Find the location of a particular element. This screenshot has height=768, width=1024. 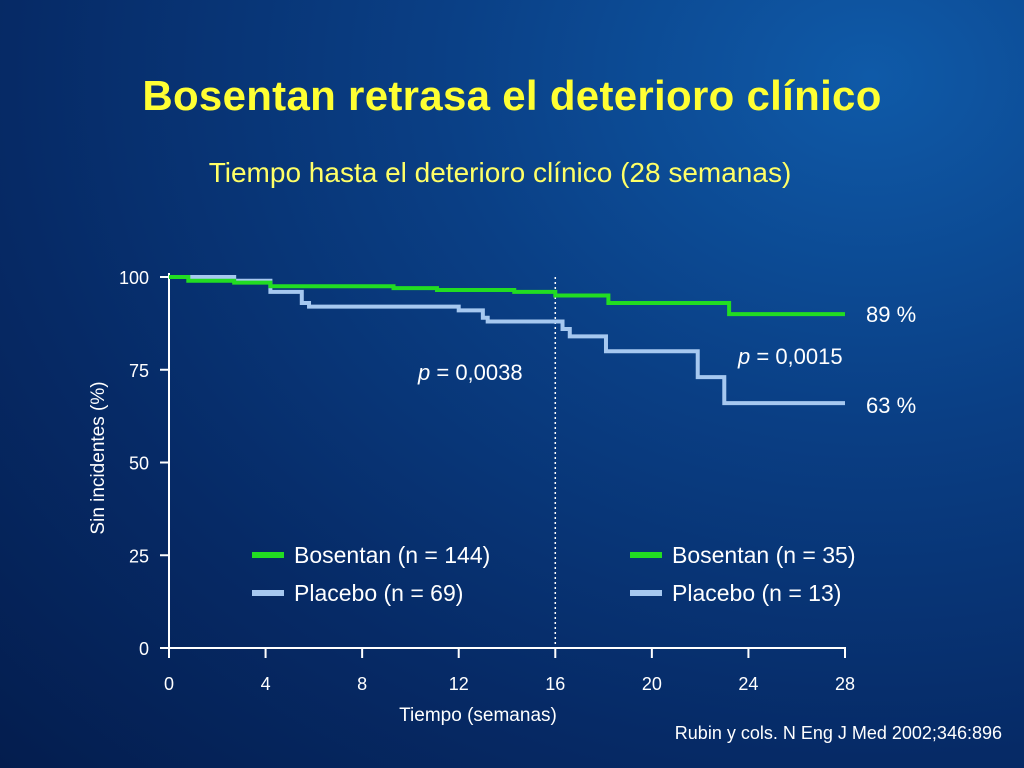

pvalue-week28: p = 0,0015 is located at coordinates (790, 356).